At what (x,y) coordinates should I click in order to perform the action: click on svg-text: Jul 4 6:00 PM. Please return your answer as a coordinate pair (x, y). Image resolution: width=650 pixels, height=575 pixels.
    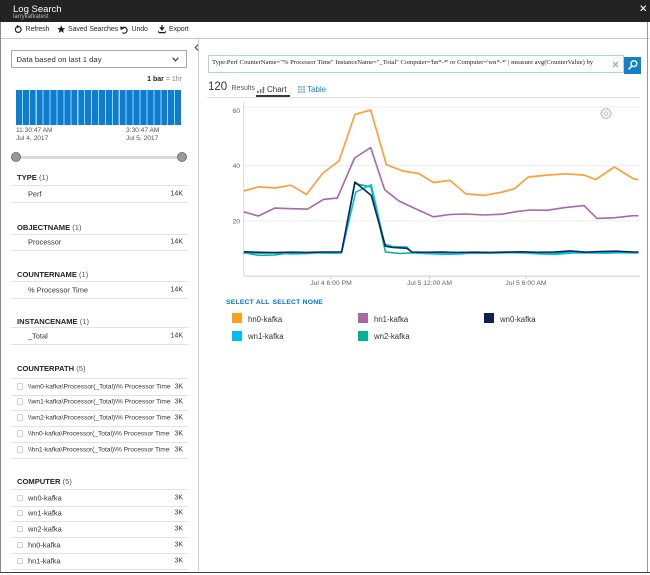
    Looking at the image, I should click on (331, 283).